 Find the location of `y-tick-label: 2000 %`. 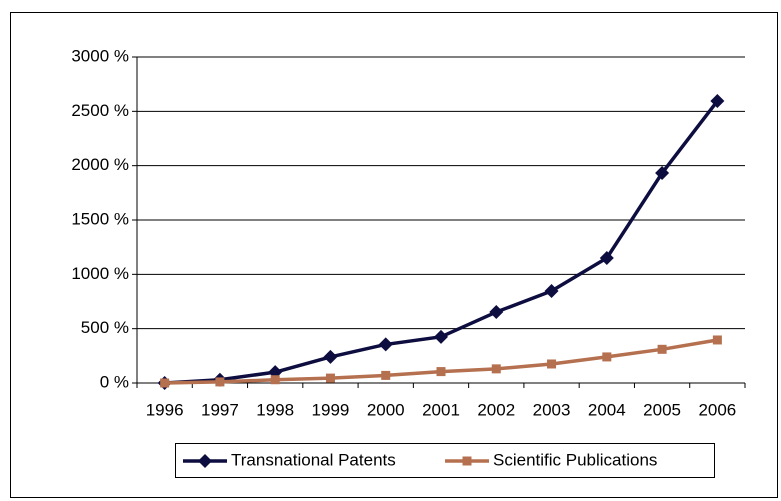

y-tick-label: 2000 % is located at coordinates (100, 164).